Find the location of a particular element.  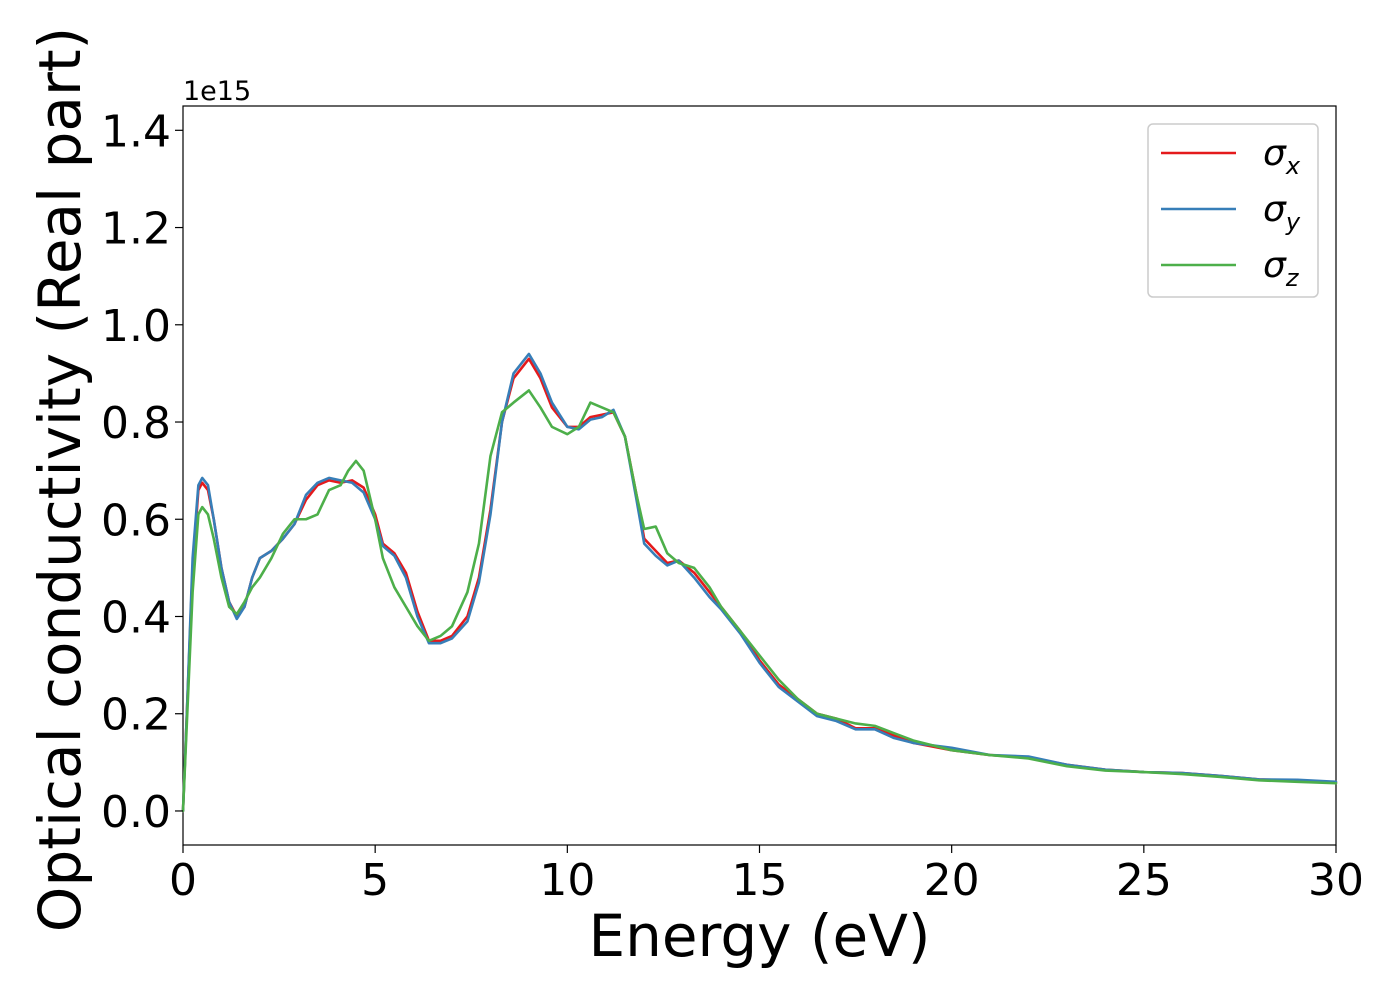

legend-label: σx is located at coordinates (1282, 156).